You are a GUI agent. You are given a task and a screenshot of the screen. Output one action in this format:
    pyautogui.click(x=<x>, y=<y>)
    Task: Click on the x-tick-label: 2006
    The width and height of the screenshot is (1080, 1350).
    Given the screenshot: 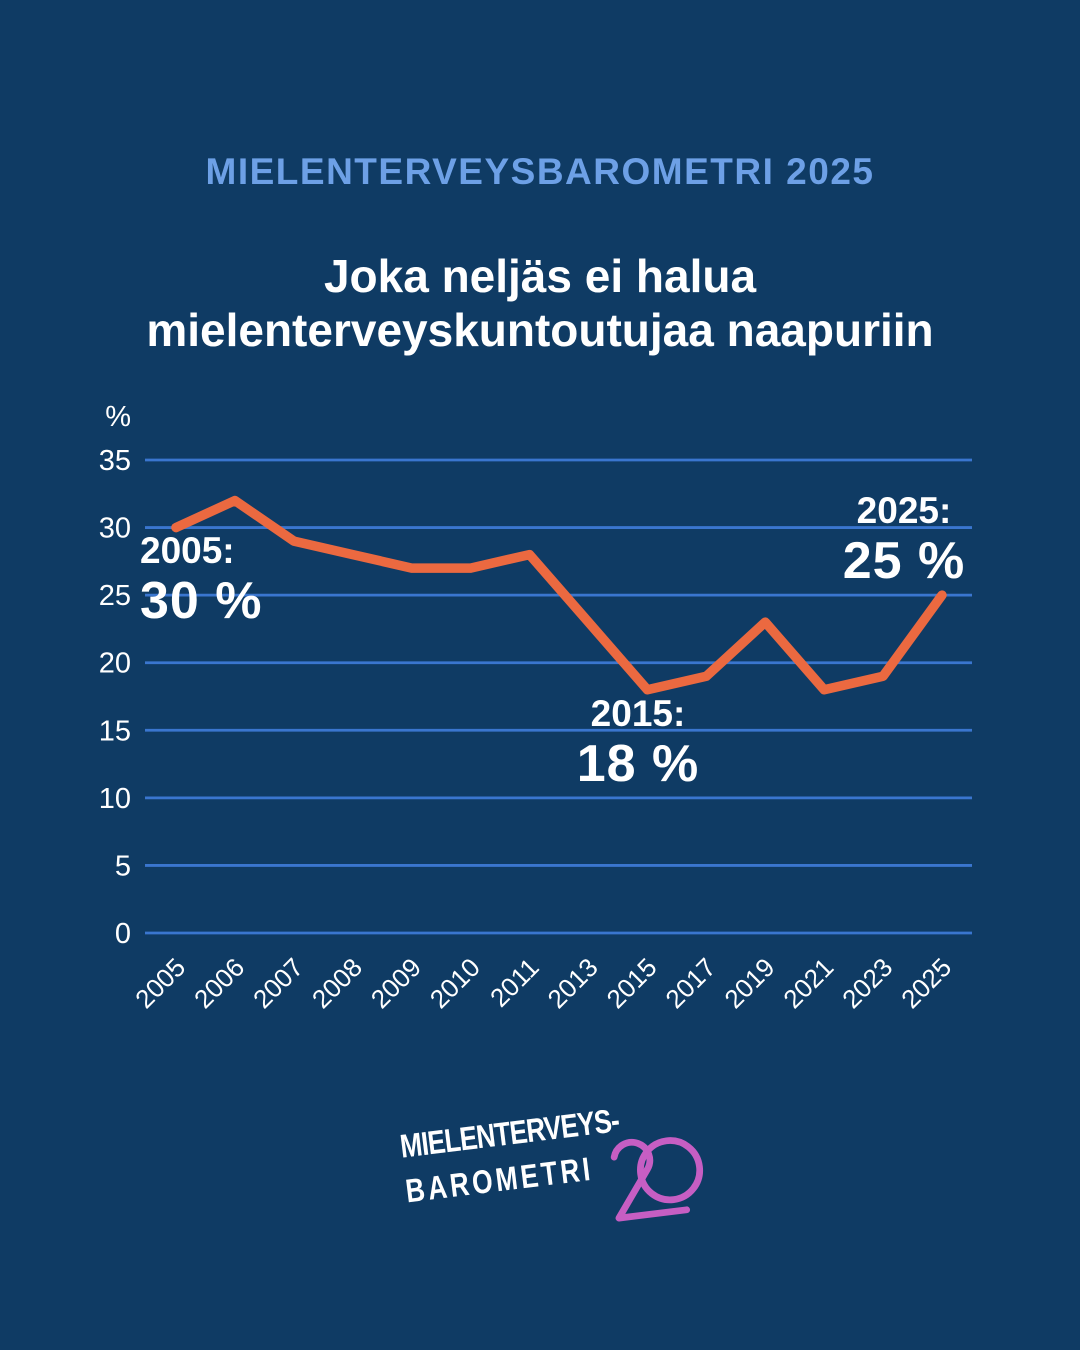 What is the action you would take?
    pyautogui.click(x=219, y=983)
    